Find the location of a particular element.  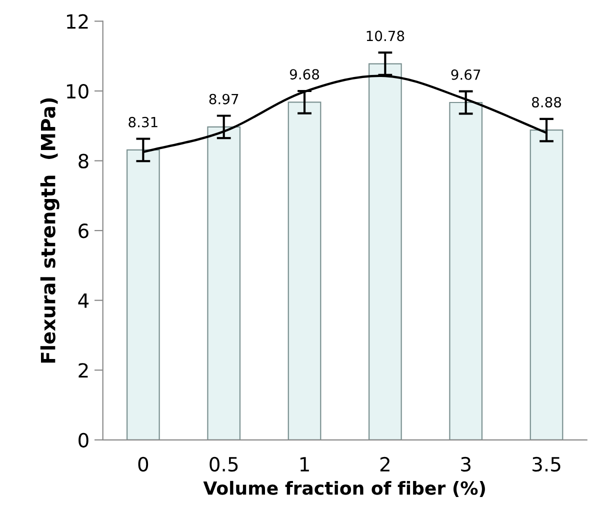

x-tick-label: 1 is located at coordinates (304, 464).